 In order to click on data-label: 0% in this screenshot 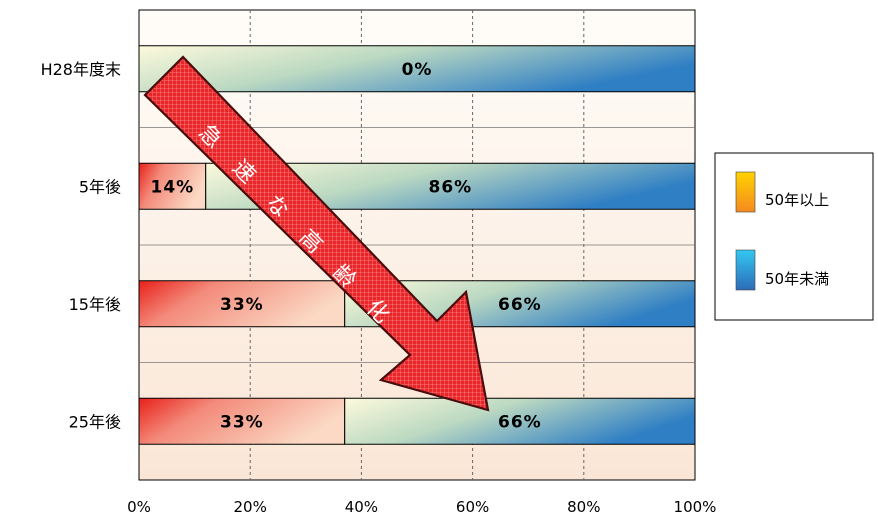, I will do `click(417, 70)`.